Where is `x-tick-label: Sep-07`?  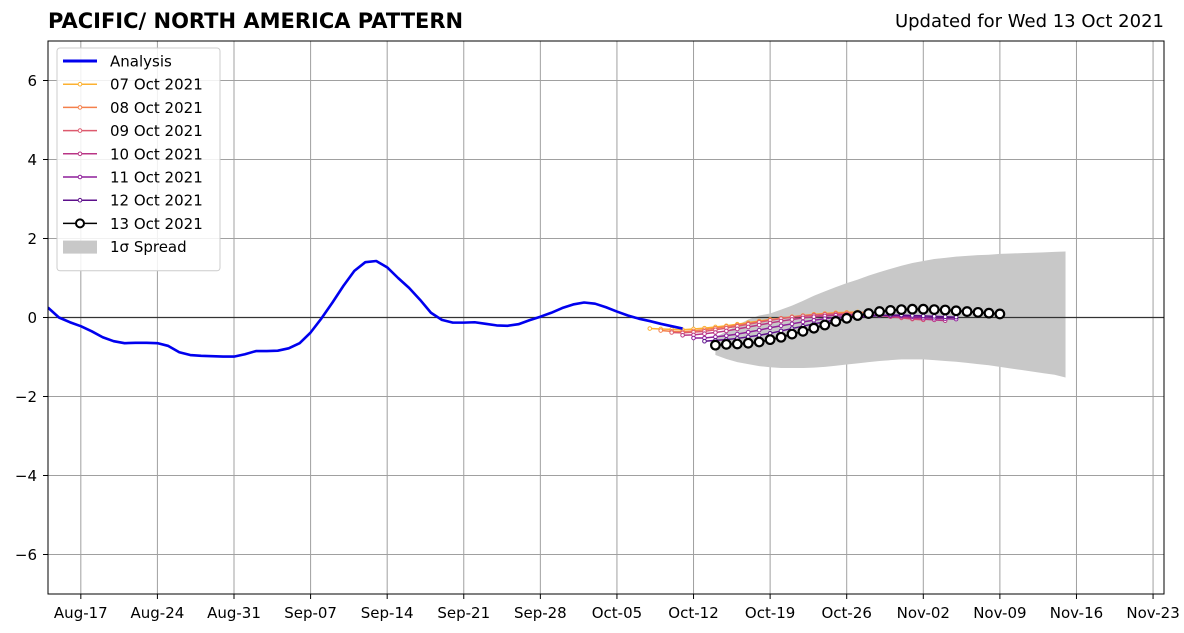
x-tick-label: Sep-07 is located at coordinates (310, 613).